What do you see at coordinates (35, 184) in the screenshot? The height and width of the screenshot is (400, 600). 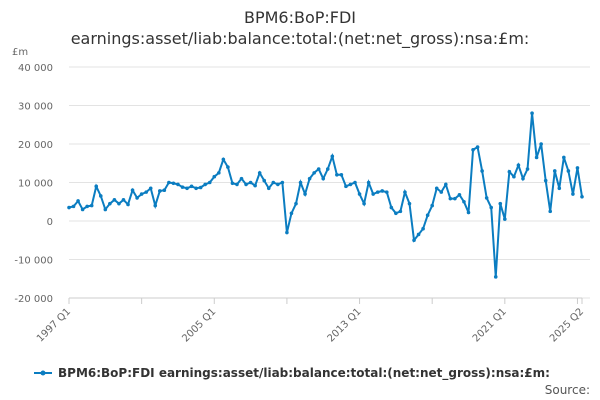 I see `y-tick-label: 10 000` at bounding box center [35, 184].